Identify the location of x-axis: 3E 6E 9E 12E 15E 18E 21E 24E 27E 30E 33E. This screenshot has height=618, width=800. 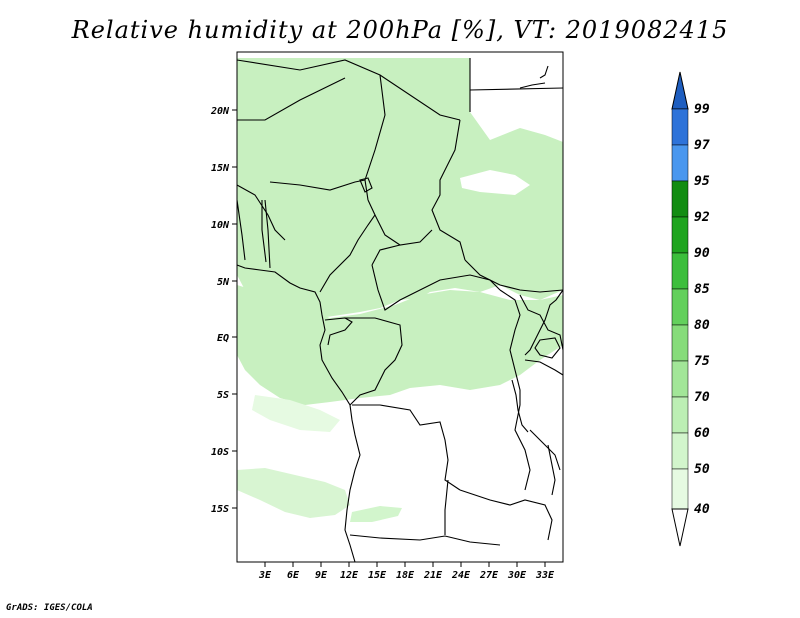
(406, 571).